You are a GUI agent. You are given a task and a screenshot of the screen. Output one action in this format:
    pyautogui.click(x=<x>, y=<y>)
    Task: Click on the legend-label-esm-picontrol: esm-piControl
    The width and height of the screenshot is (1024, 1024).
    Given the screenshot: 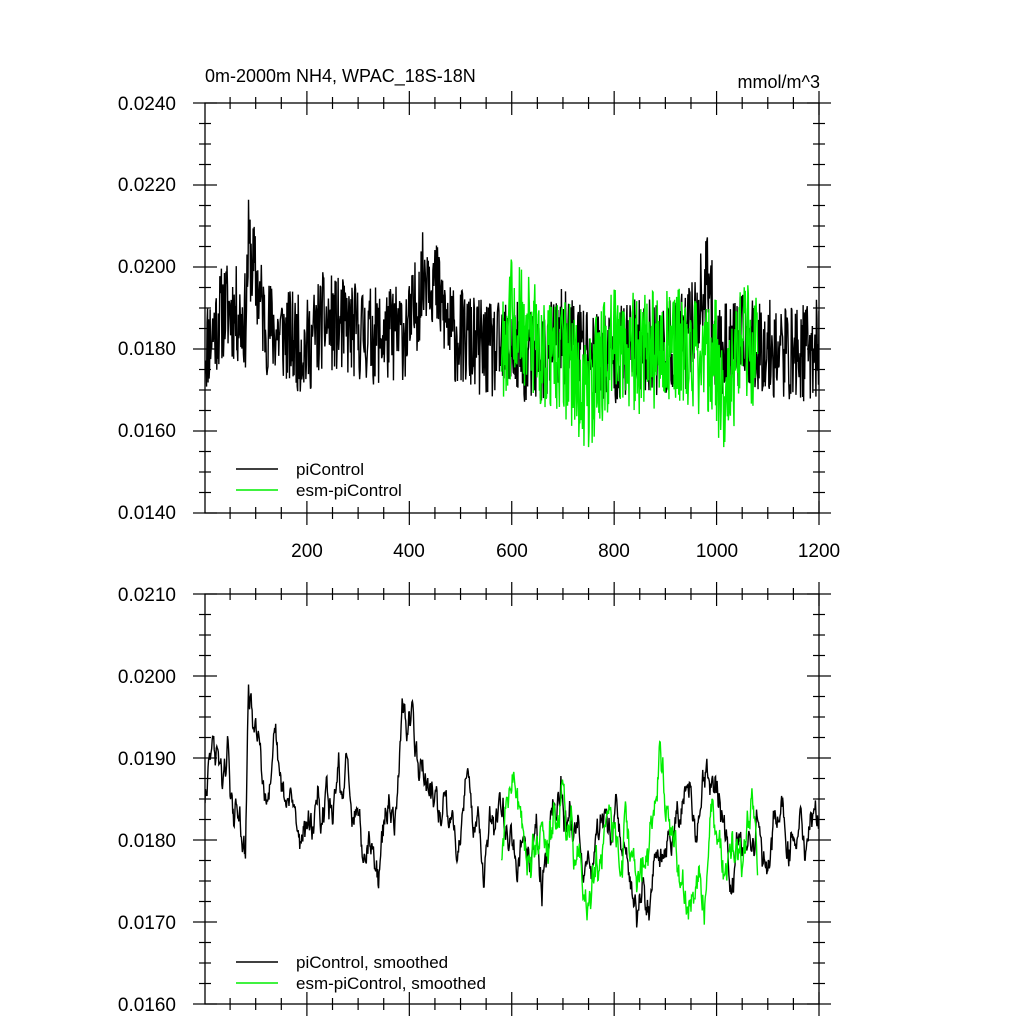 What is the action you would take?
    pyautogui.click(x=349, y=490)
    